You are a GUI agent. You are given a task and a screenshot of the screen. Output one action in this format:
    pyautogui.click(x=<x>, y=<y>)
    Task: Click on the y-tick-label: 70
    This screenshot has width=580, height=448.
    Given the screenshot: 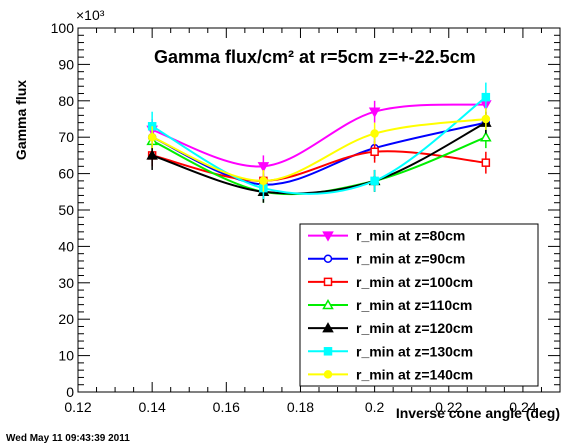 What is the action you would take?
    pyautogui.click(x=66, y=137)
    